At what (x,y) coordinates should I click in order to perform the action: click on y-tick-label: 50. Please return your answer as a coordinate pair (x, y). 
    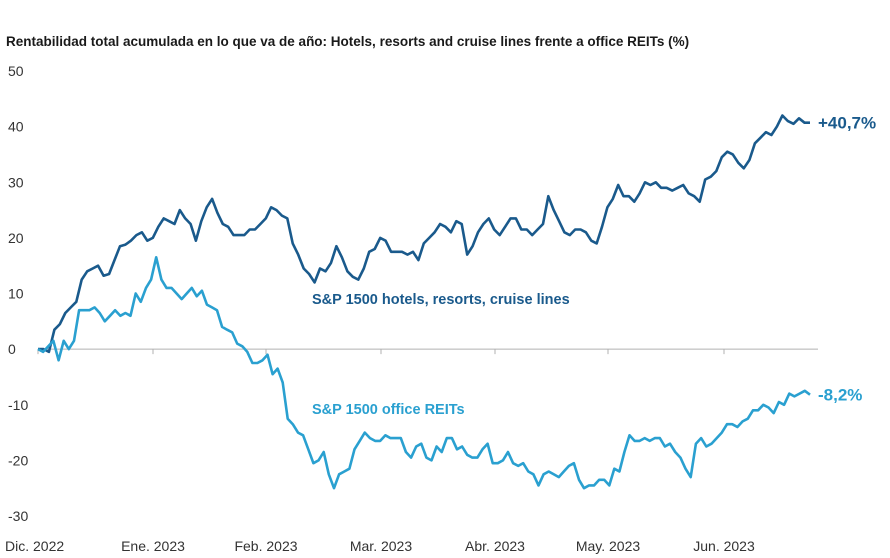
    Looking at the image, I should click on (16, 71).